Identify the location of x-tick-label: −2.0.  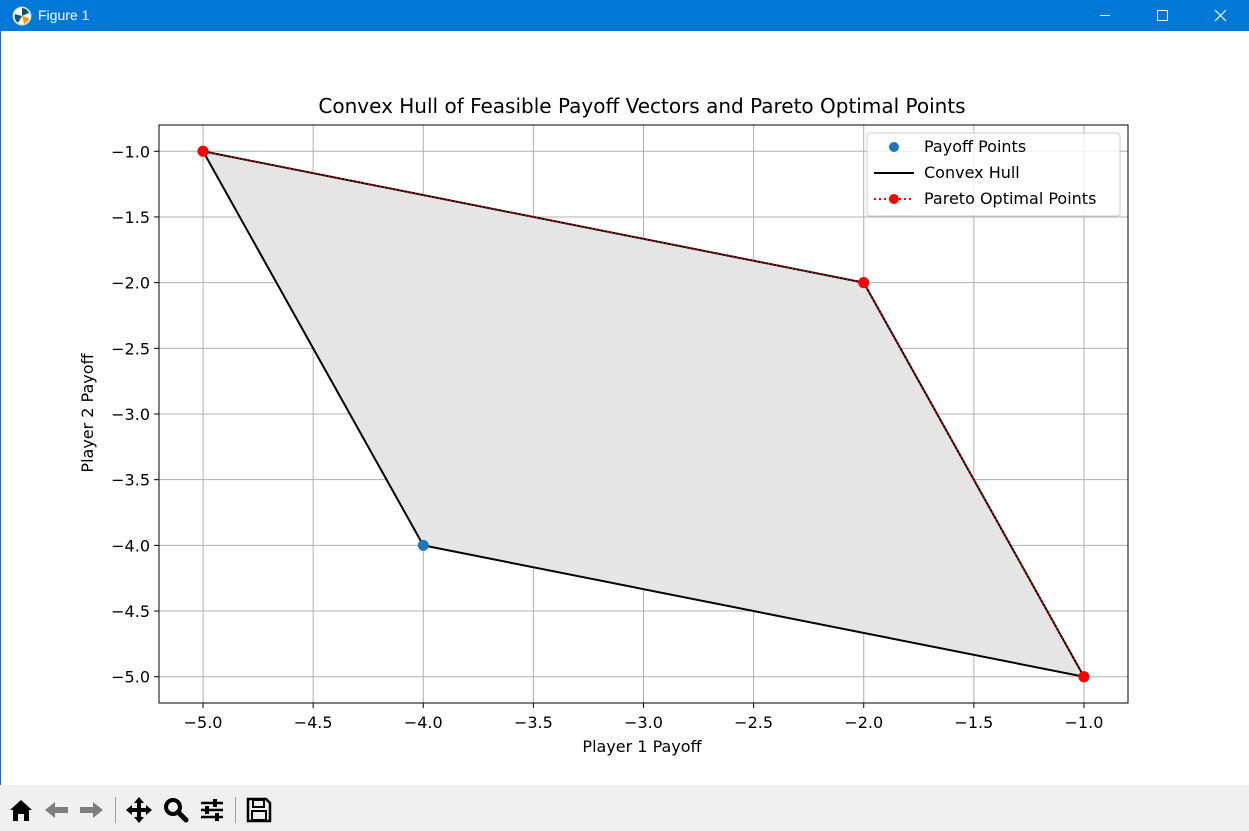
(863, 722).